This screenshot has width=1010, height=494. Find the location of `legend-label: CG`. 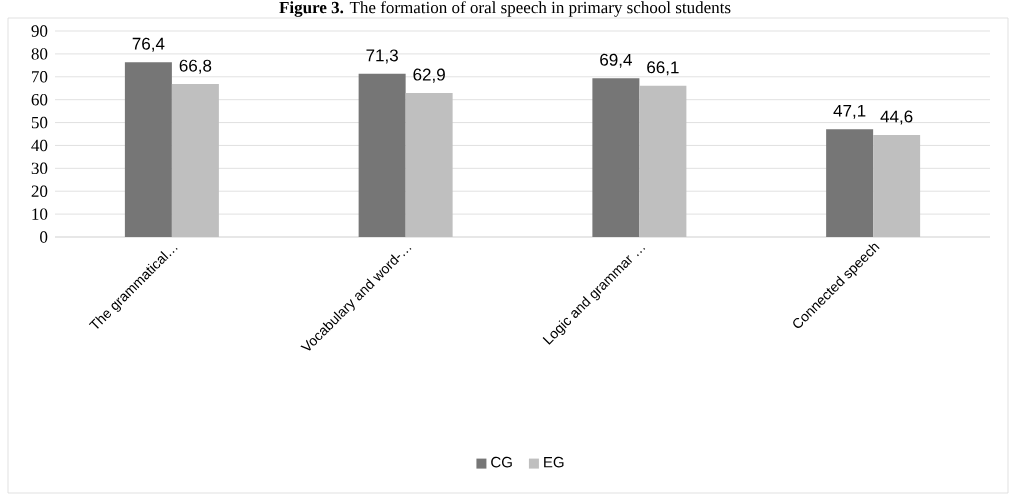

legend-label: CG is located at coordinates (501, 462).